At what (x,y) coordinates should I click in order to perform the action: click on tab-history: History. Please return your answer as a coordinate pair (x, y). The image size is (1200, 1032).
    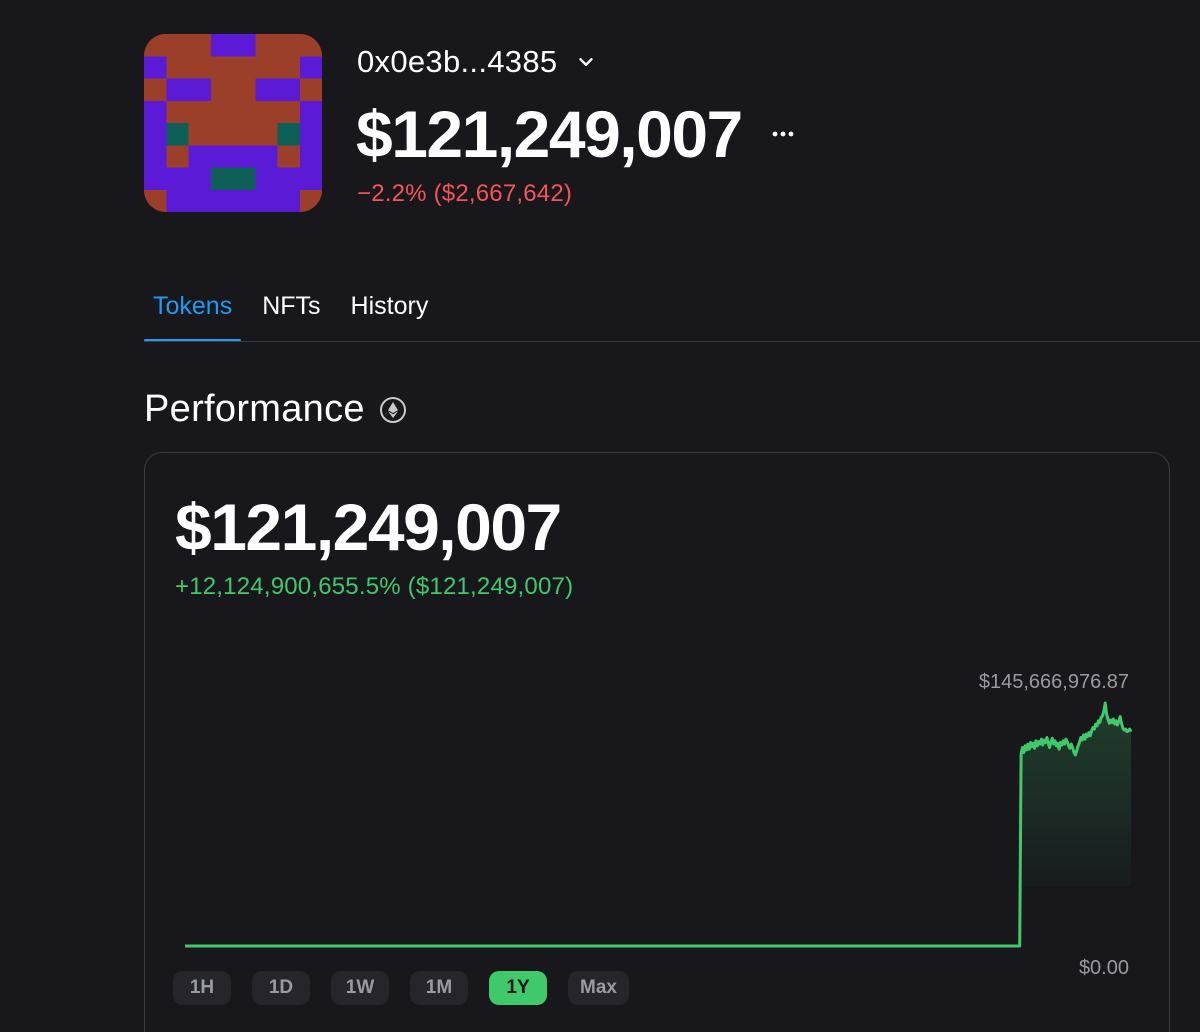
    Looking at the image, I should click on (389, 306).